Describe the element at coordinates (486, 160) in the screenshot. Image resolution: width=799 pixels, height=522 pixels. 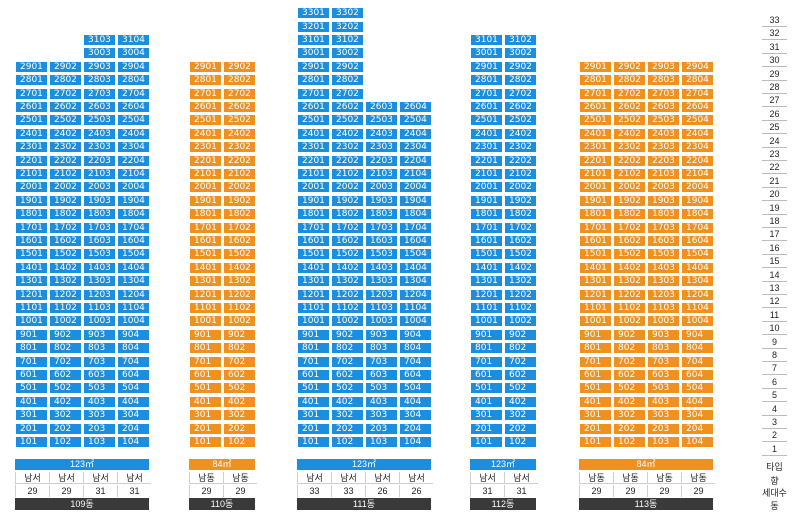
I see `unit-cell: 2201` at that location.